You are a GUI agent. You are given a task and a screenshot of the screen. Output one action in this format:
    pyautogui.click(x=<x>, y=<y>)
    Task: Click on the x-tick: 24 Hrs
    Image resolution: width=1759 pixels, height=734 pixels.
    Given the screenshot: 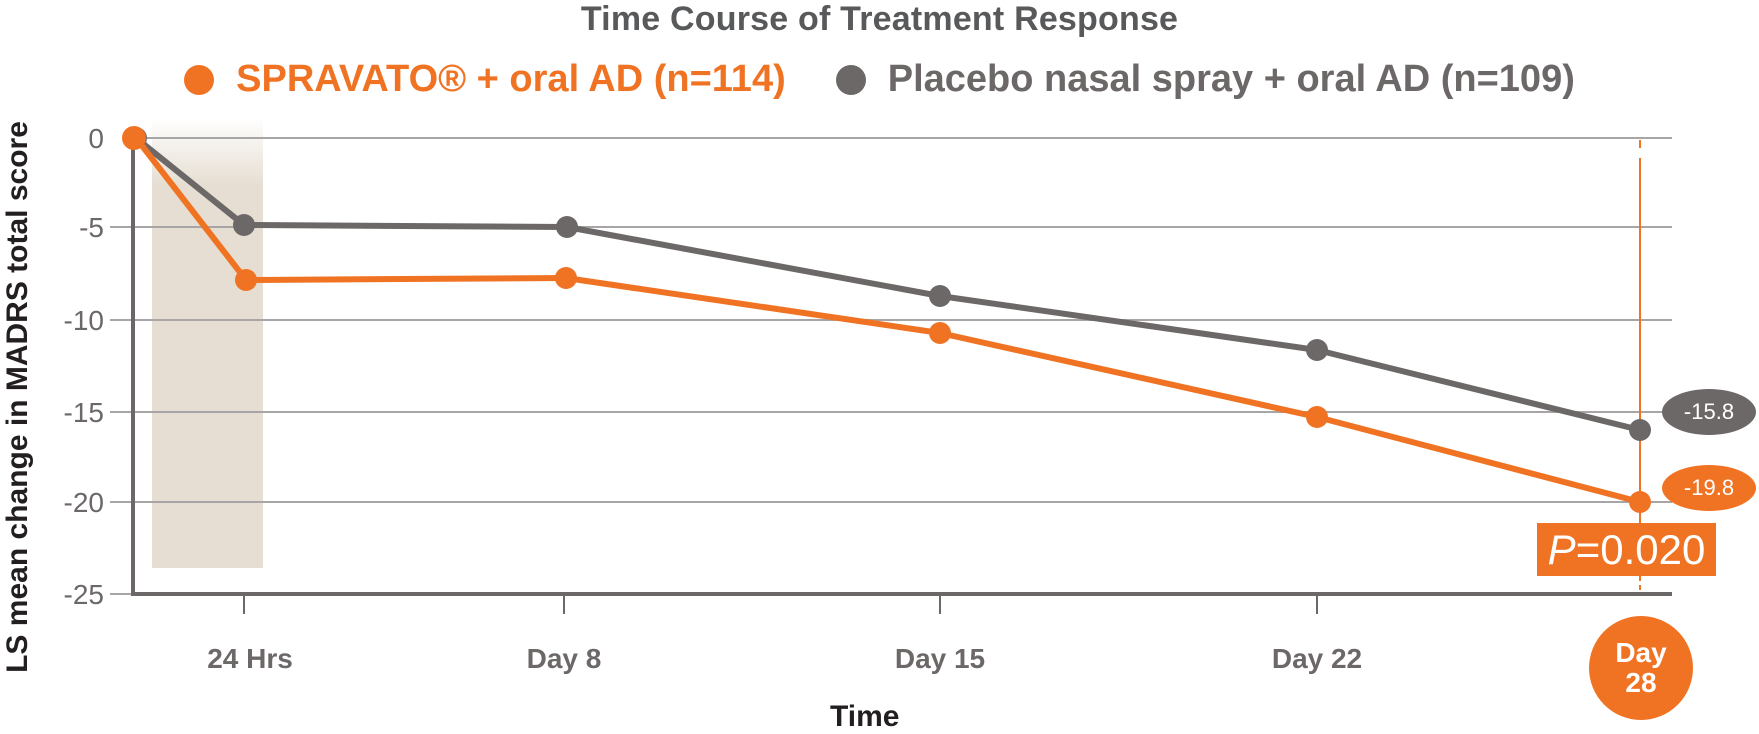 What is the action you would take?
    pyautogui.click(x=250, y=658)
    